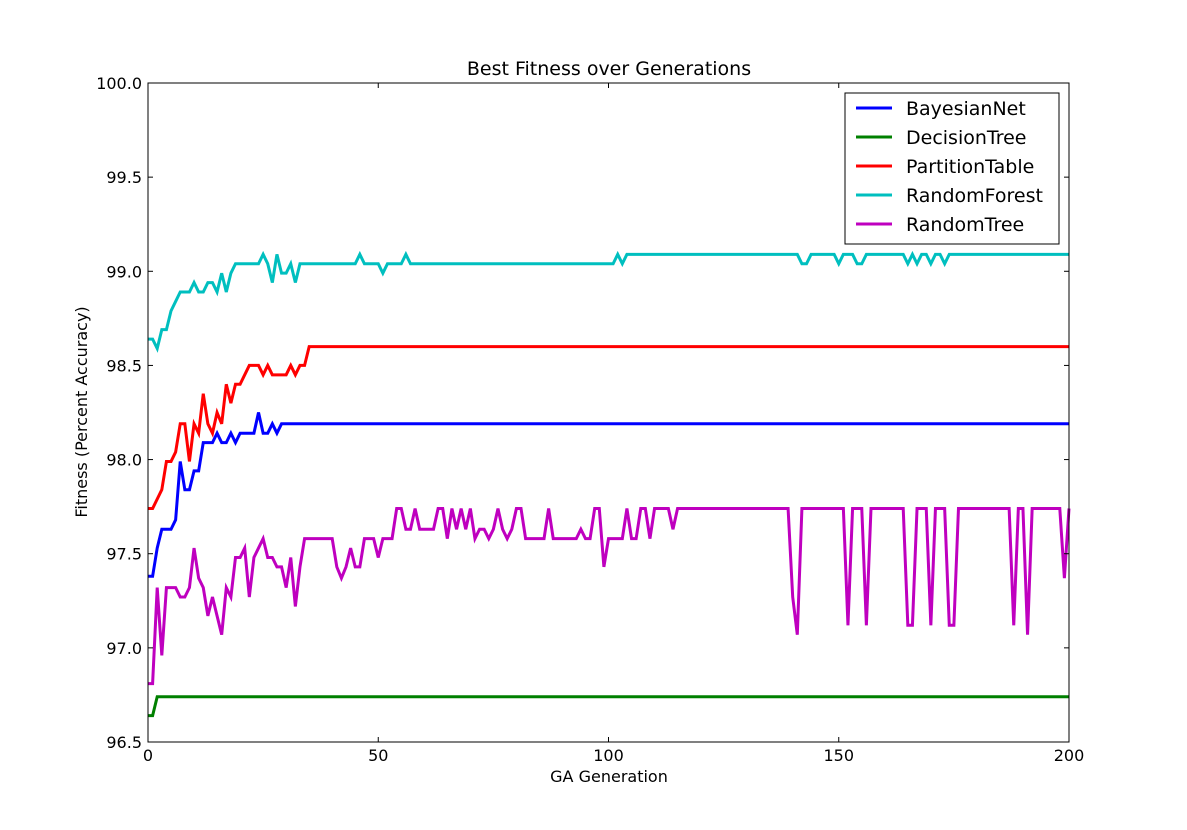 Image resolution: width=1187 pixels, height=830 pixels. What do you see at coordinates (608, 706) in the screenshot?
I see `series-line-decisiontree` at bounding box center [608, 706].